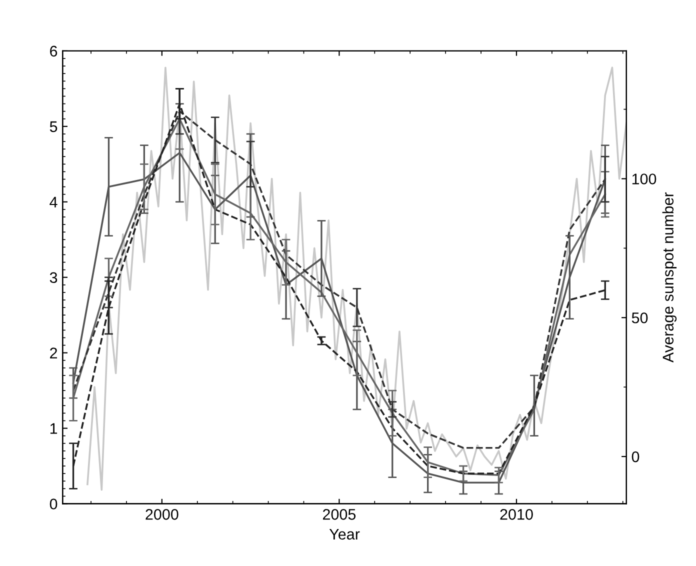  What do you see at coordinates (54, 126) in the screenshot?
I see `y-tick-label: 5` at bounding box center [54, 126].